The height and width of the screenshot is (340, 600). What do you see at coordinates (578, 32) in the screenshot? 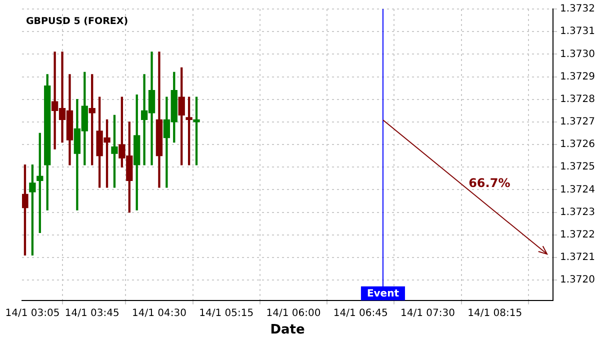
I see `y-tick-label: 1.3731` at bounding box center [578, 32].